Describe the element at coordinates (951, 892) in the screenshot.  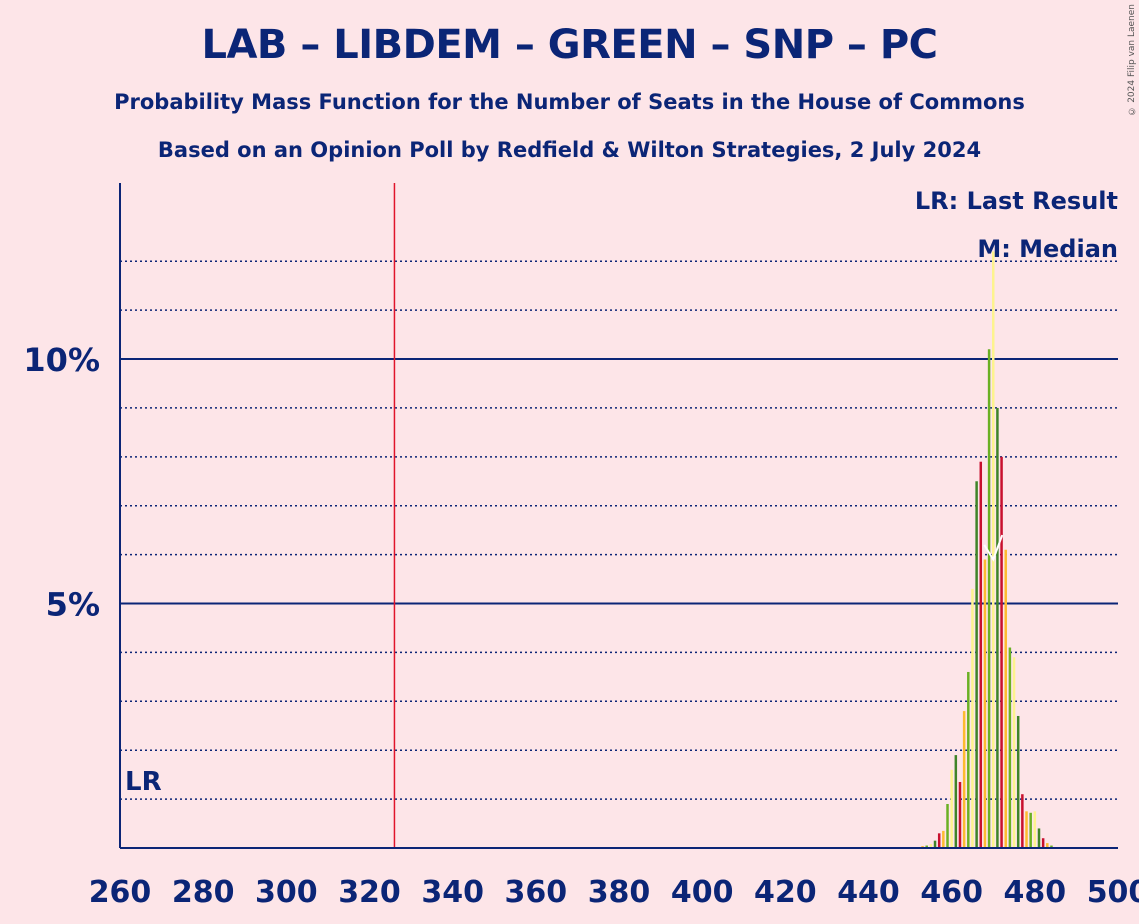
I see `x-tick-label: 460` at that location.